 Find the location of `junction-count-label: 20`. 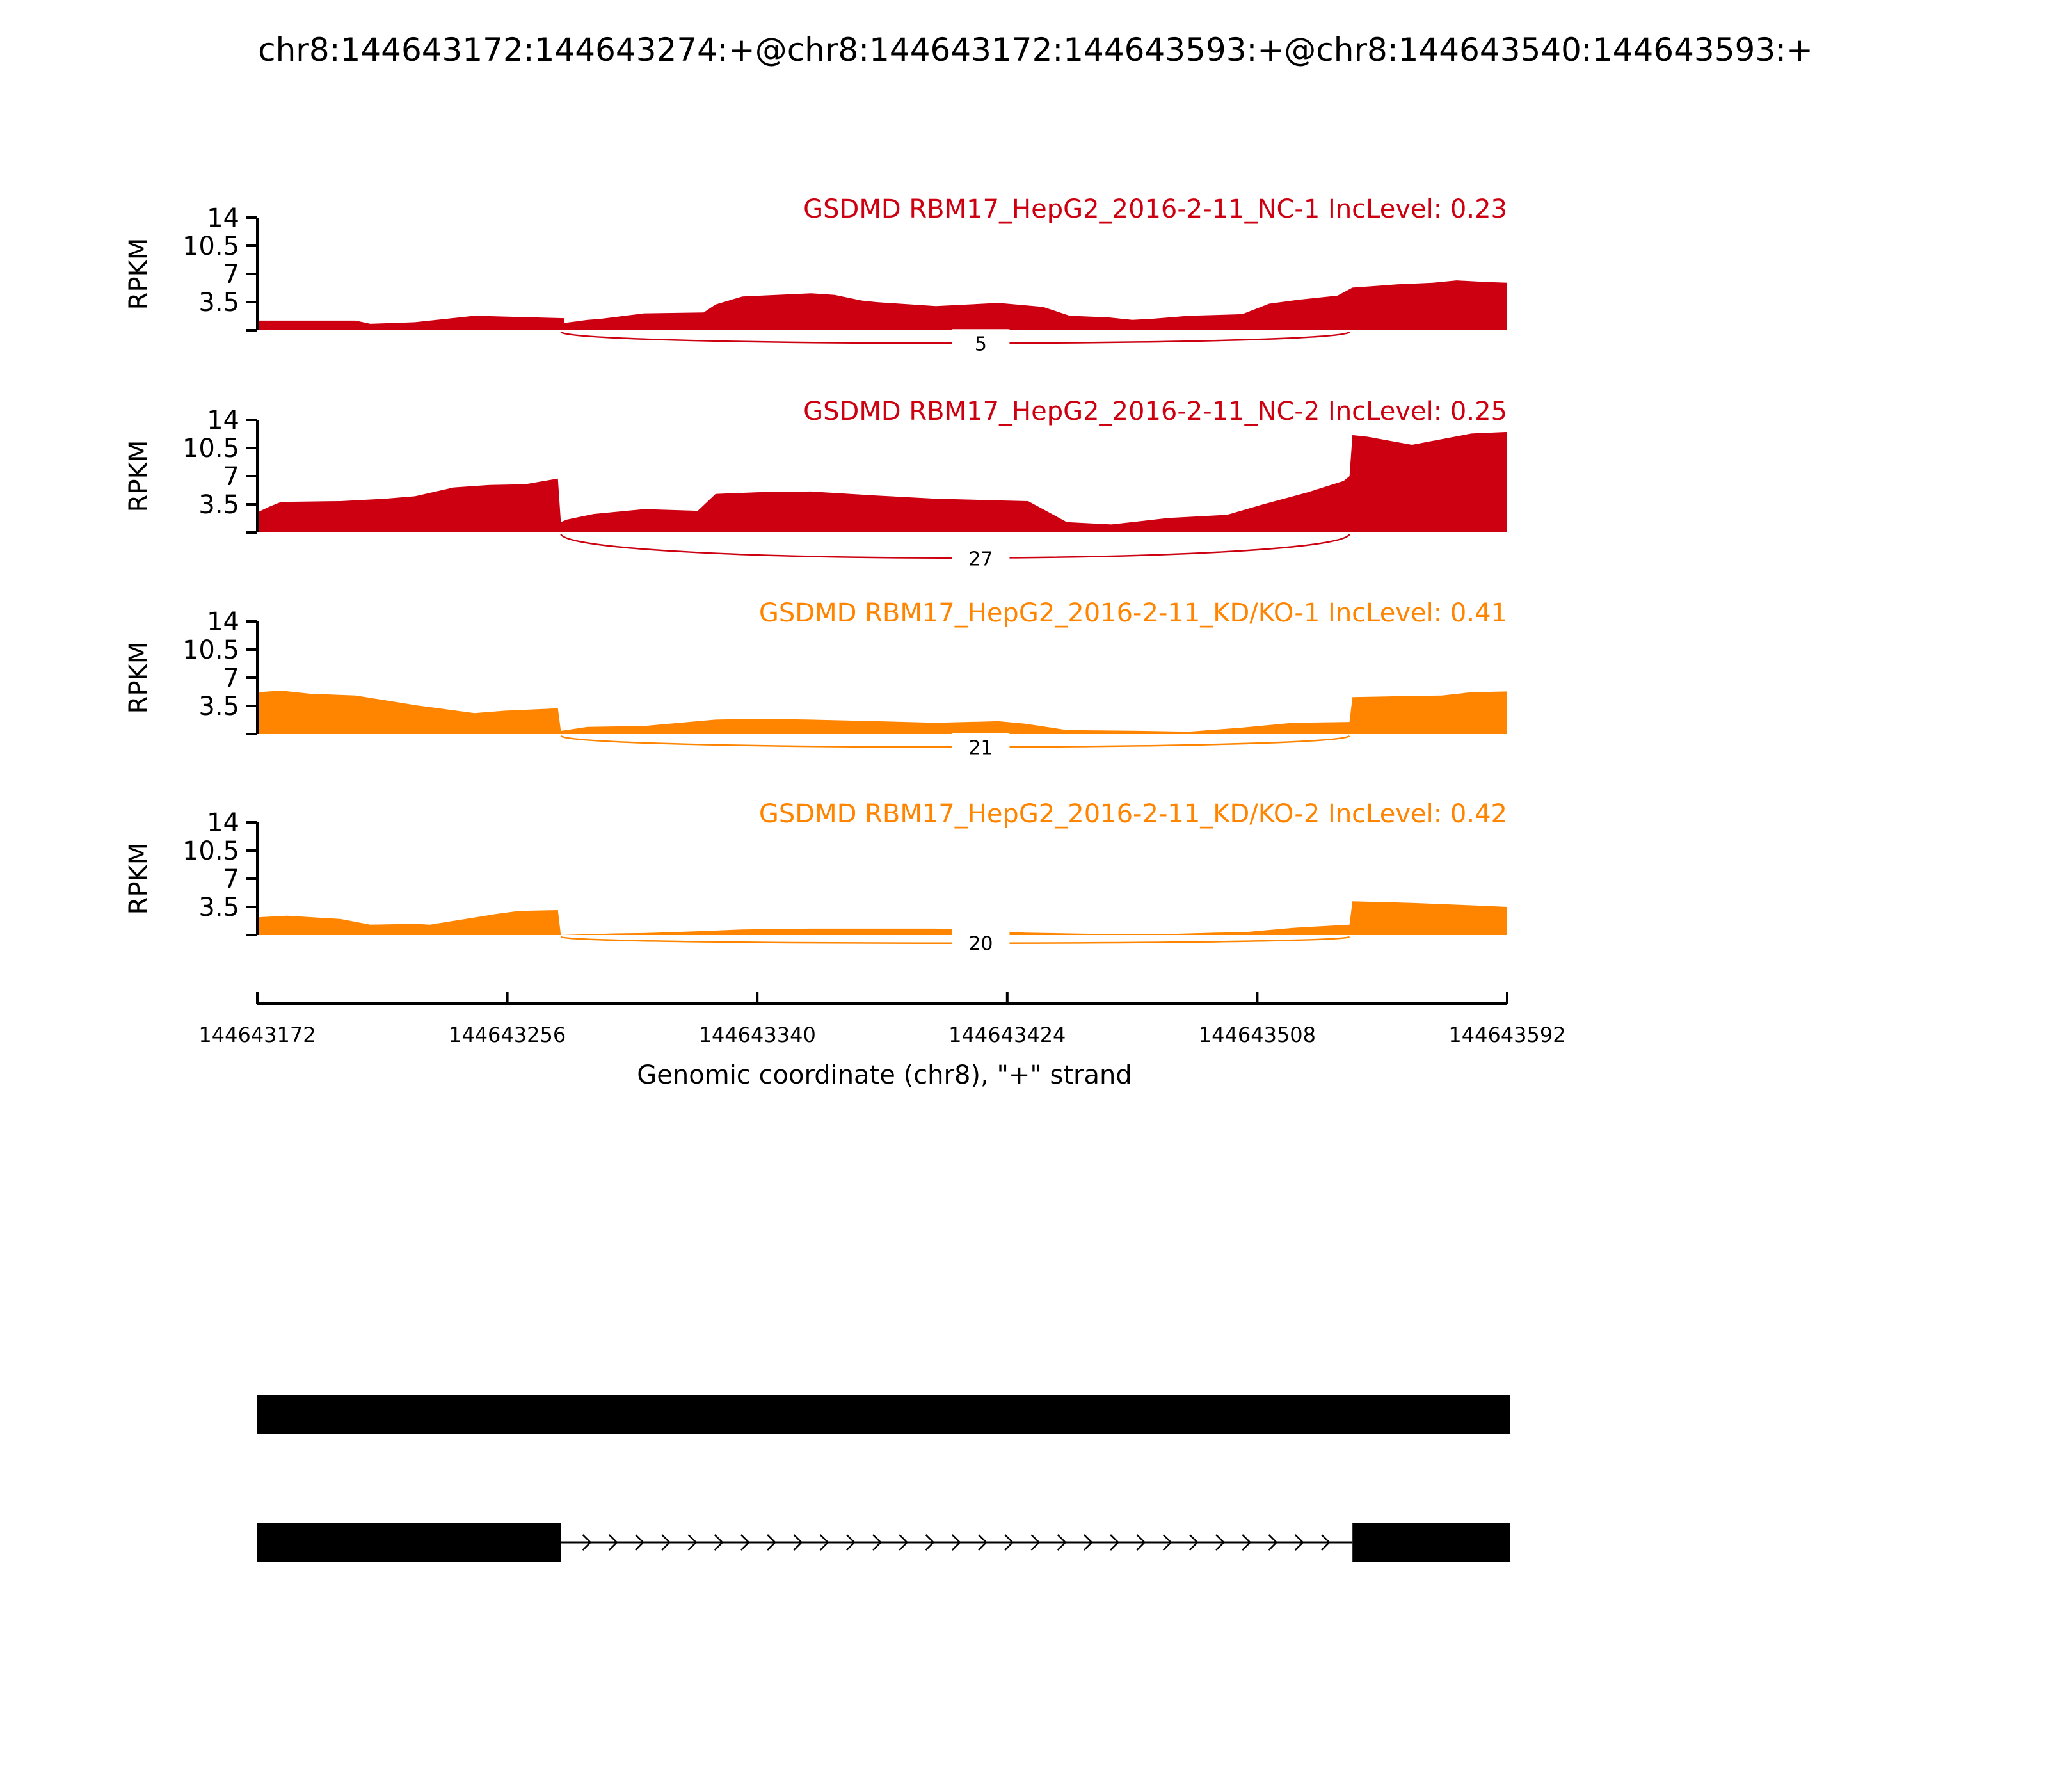

junction-count-label: 20 is located at coordinates (980, 943).